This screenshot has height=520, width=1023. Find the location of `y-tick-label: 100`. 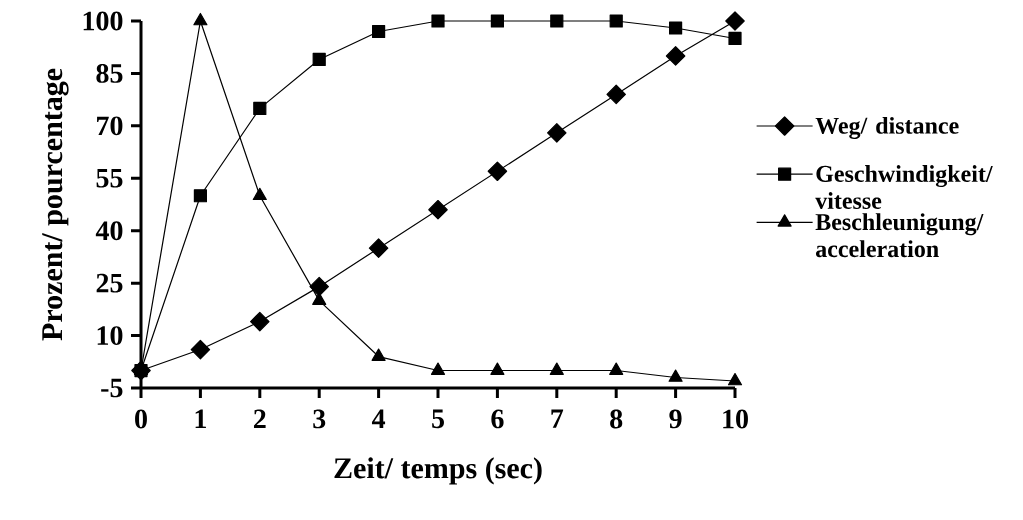

y-tick-label: 100 is located at coordinates (103, 21).